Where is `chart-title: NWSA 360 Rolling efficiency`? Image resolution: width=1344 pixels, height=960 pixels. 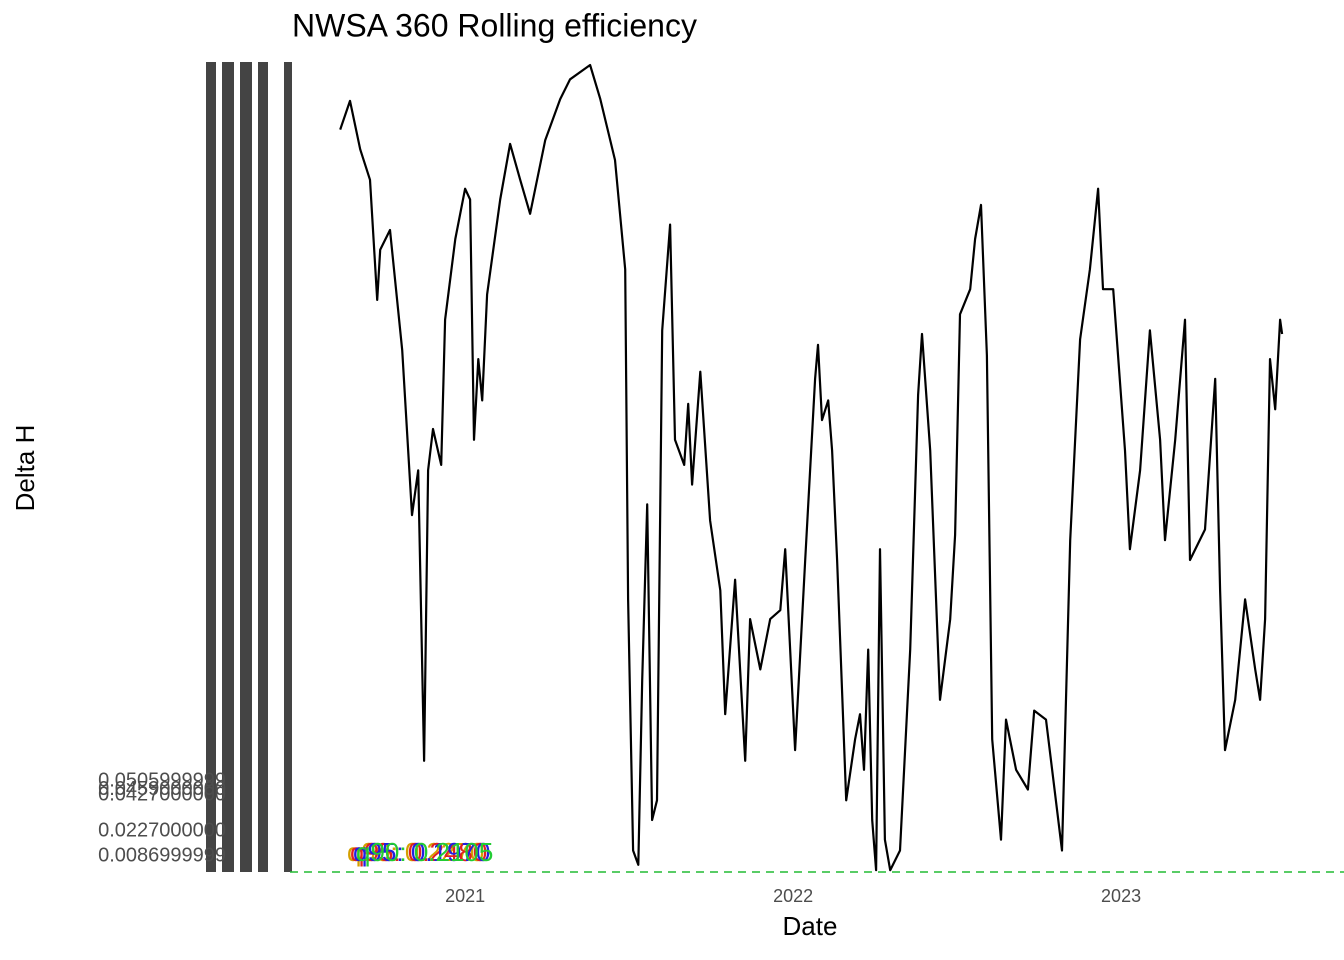 chart-title: NWSA 360 Rolling efficiency is located at coordinates (494, 25).